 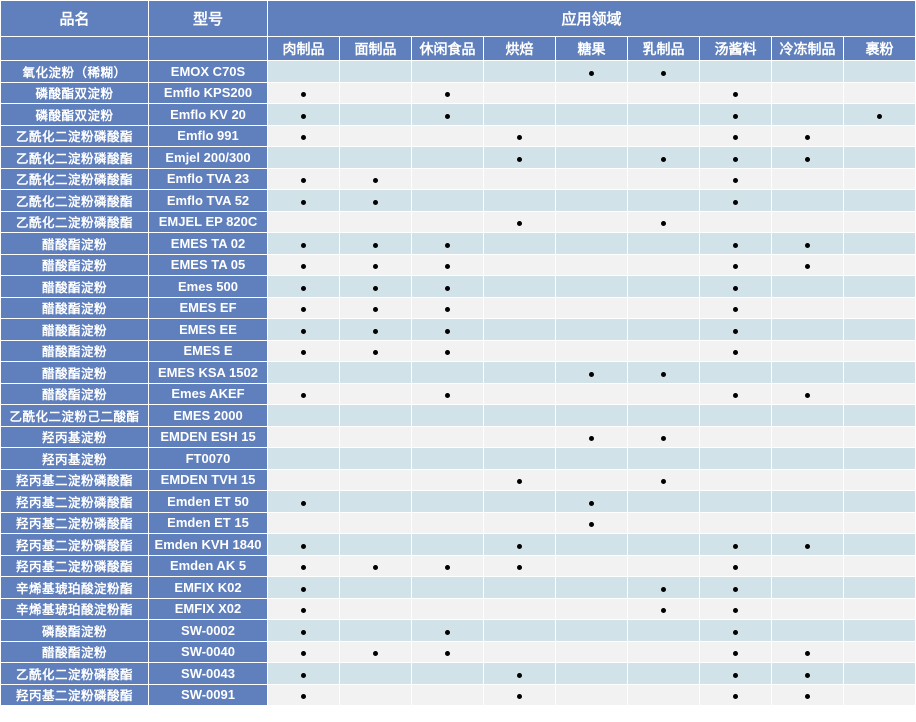 I want to click on product-model: EMOX C70S, so click(x=208, y=71).